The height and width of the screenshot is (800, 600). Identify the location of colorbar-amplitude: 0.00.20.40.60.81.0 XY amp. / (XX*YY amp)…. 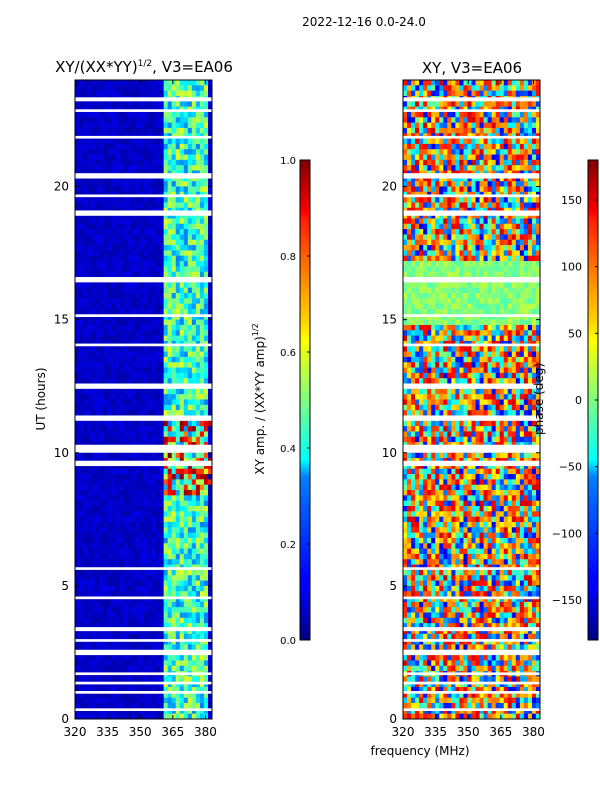
(281, 401).